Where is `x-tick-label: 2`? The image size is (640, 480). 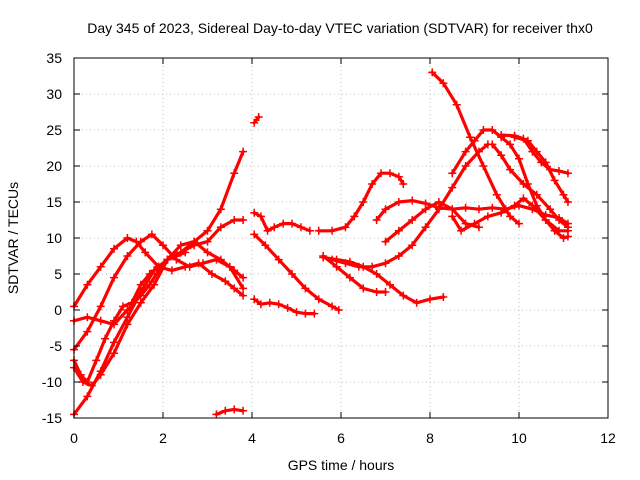
x-tick-label: 2 is located at coordinates (163, 438).